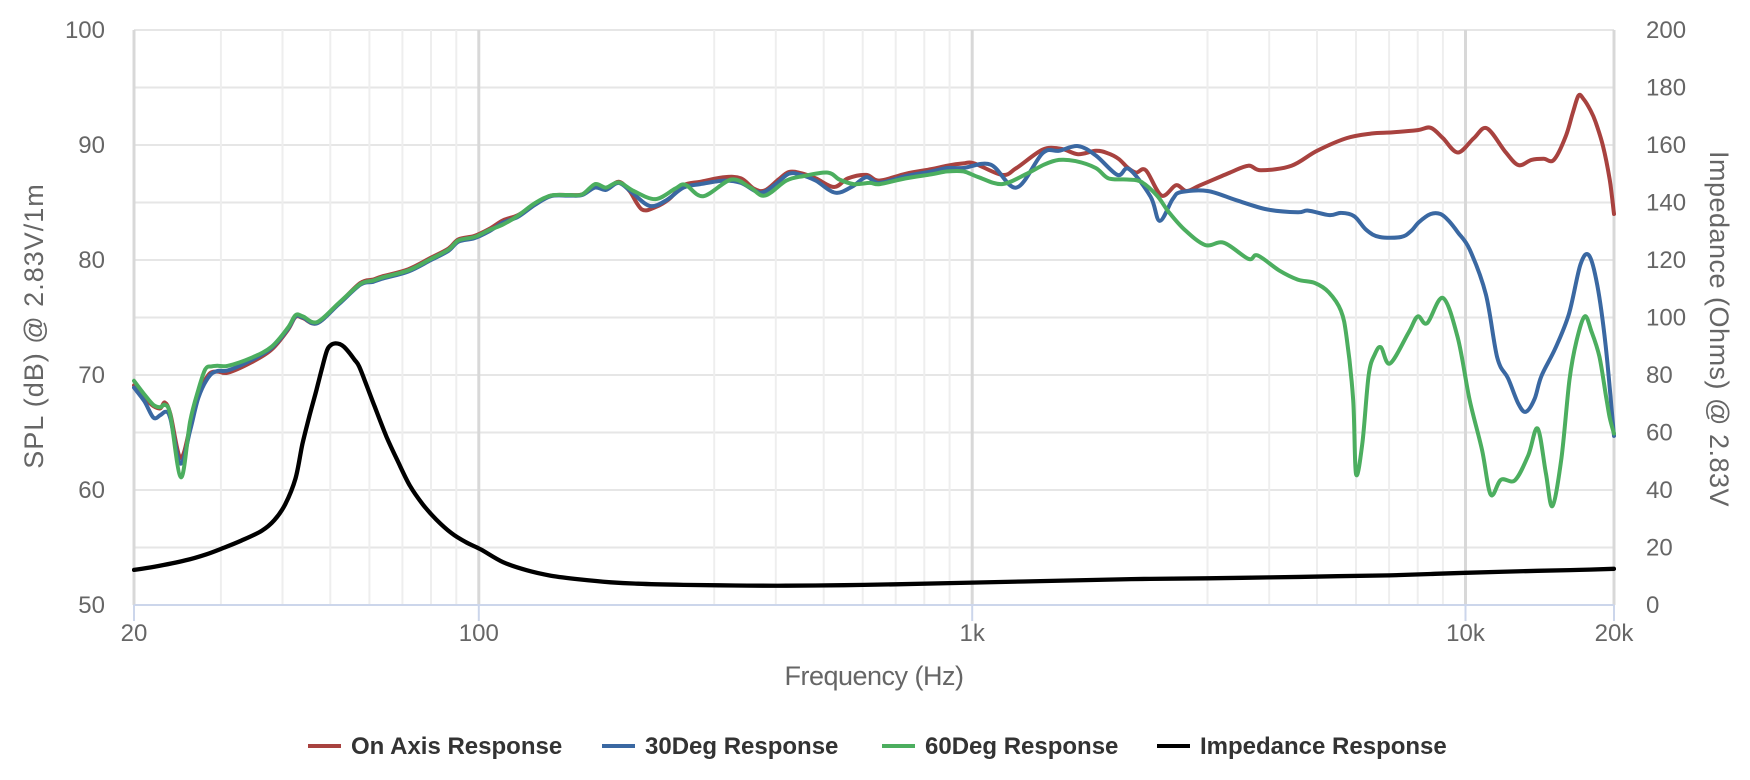 The width and height of the screenshot is (1750, 780). Describe the element at coordinates (91, 375) in the screenshot. I see `svg-text: 70` at that location.